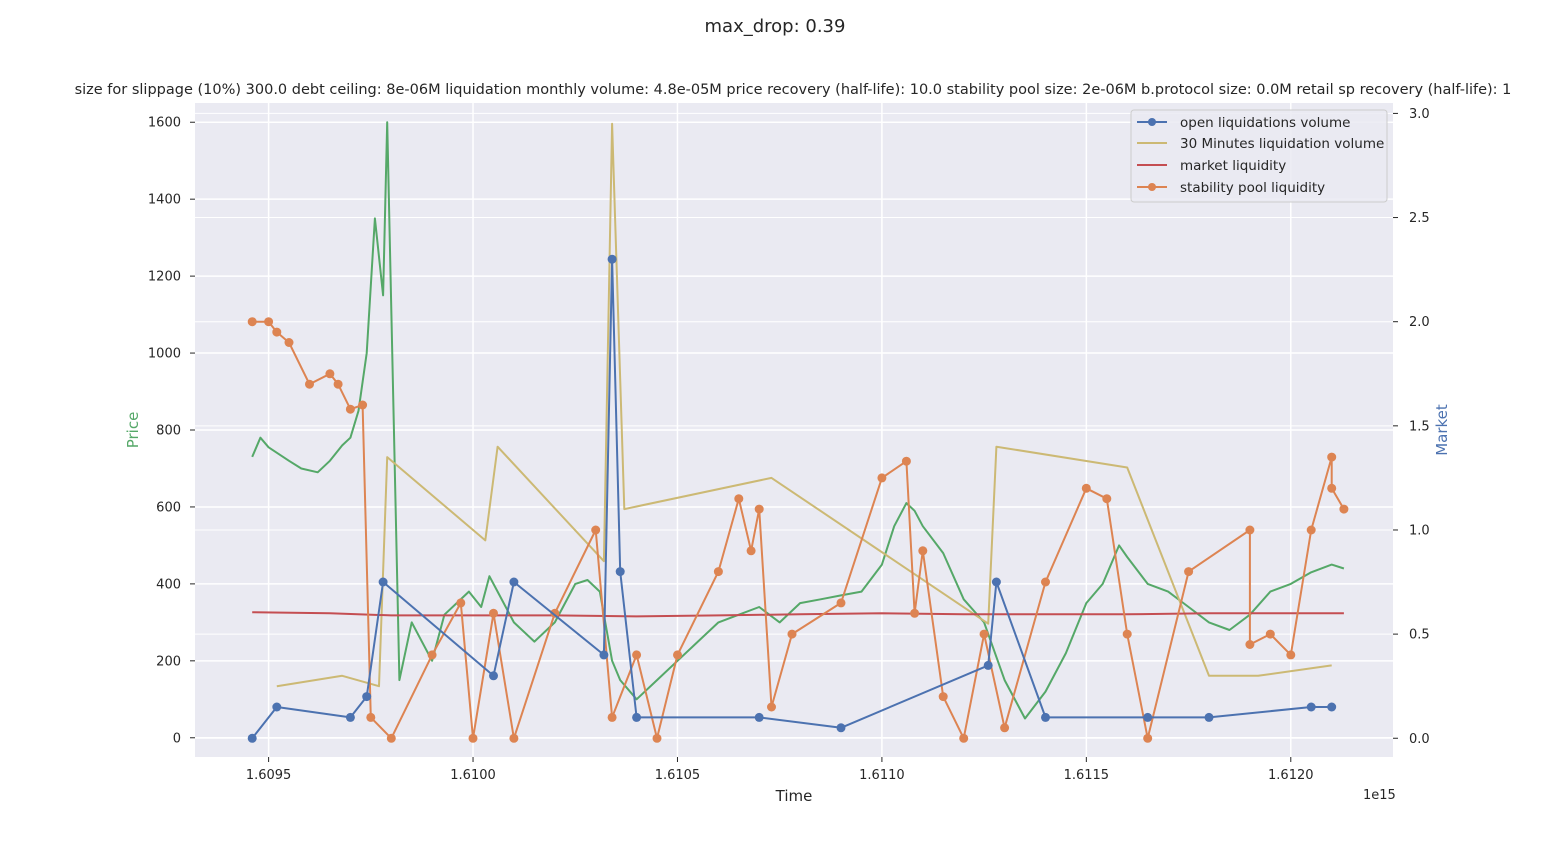 The height and width of the screenshot is (850, 1550). What do you see at coordinates (168, 431) in the screenshot?
I see `y-left-tick-label: 800` at bounding box center [168, 431].